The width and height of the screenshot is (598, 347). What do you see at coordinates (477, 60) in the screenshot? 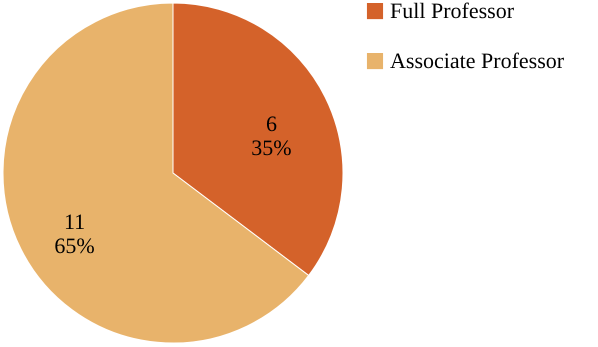
I see `legend-label: Associate Professor` at bounding box center [477, 60].